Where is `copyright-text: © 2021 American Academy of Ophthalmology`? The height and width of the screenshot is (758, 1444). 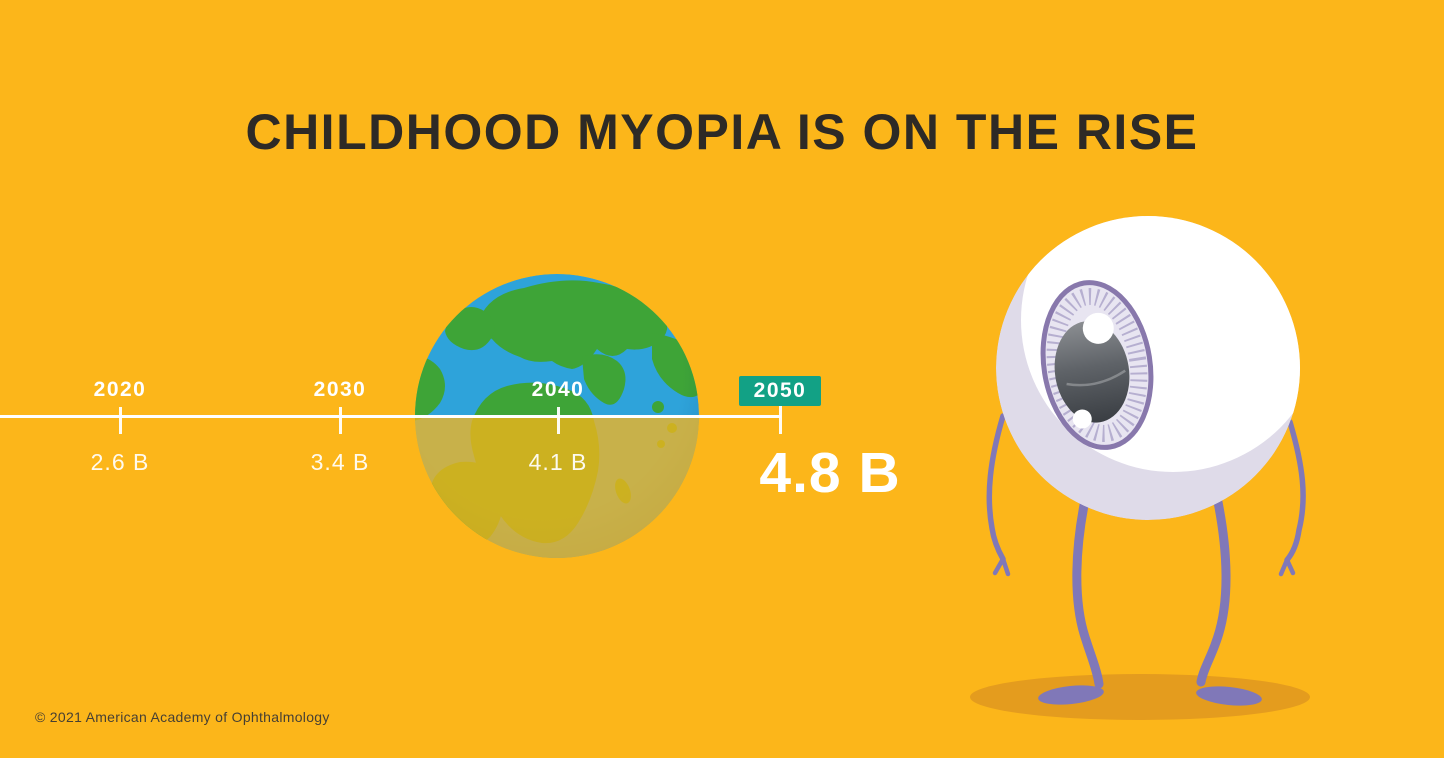
copyright-text: © 2021 American Academy of Ophthalmology is located at coordinates (182, 717).